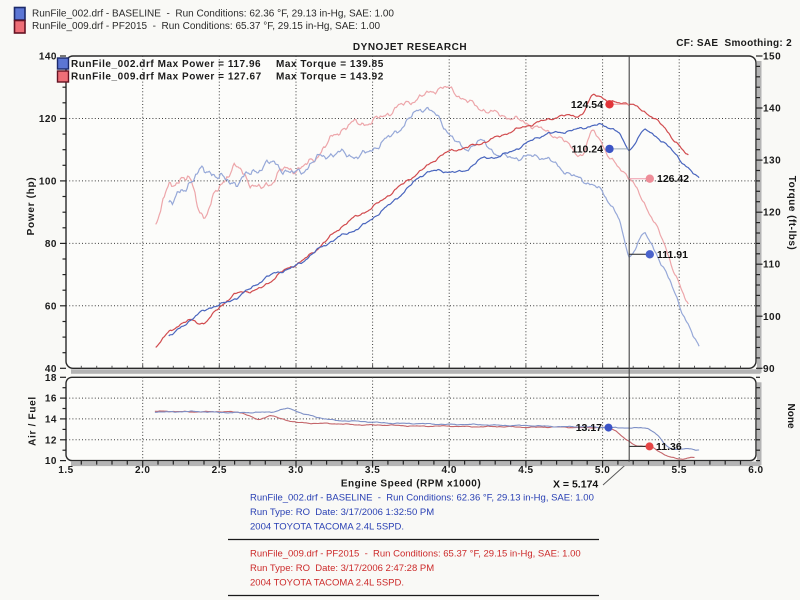 The width and height of the screenshot is (800, 600). What do you see at coordinates (672, 255) in the screenshot?
I see `svg-text: 111.91` at bounding box center [672, 255].